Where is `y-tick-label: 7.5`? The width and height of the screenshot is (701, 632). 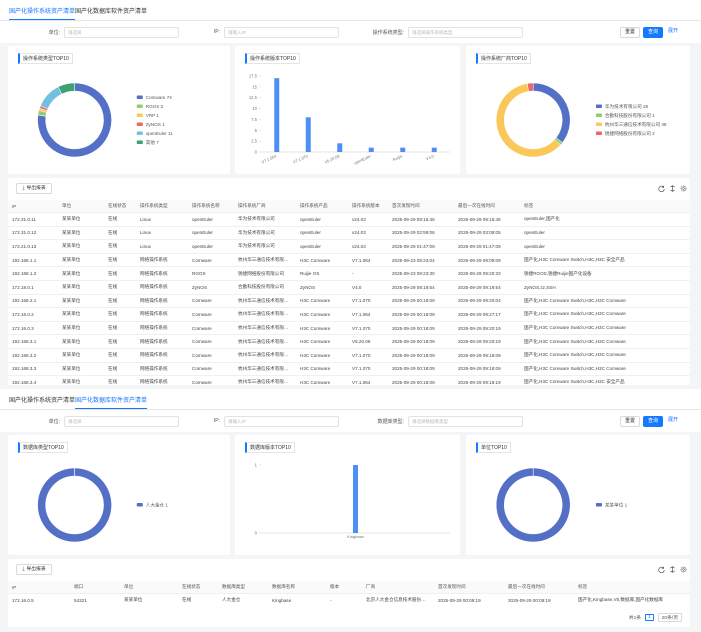 y-tick-label: 7.5 is located at coordinates (254, 119).